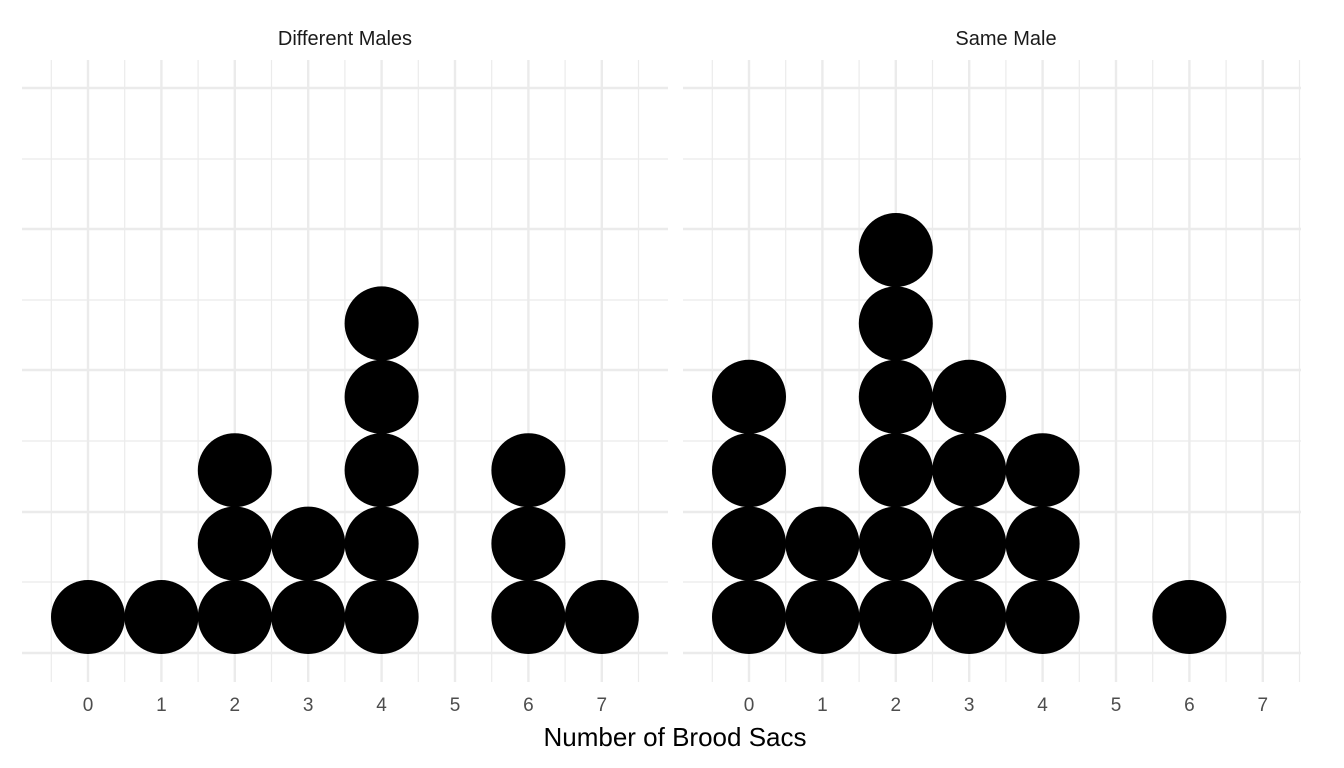 This screenshot has width=1344, height=768. I want to click on x-axis-title: Number of Brood Sacs, so click(674, 737).